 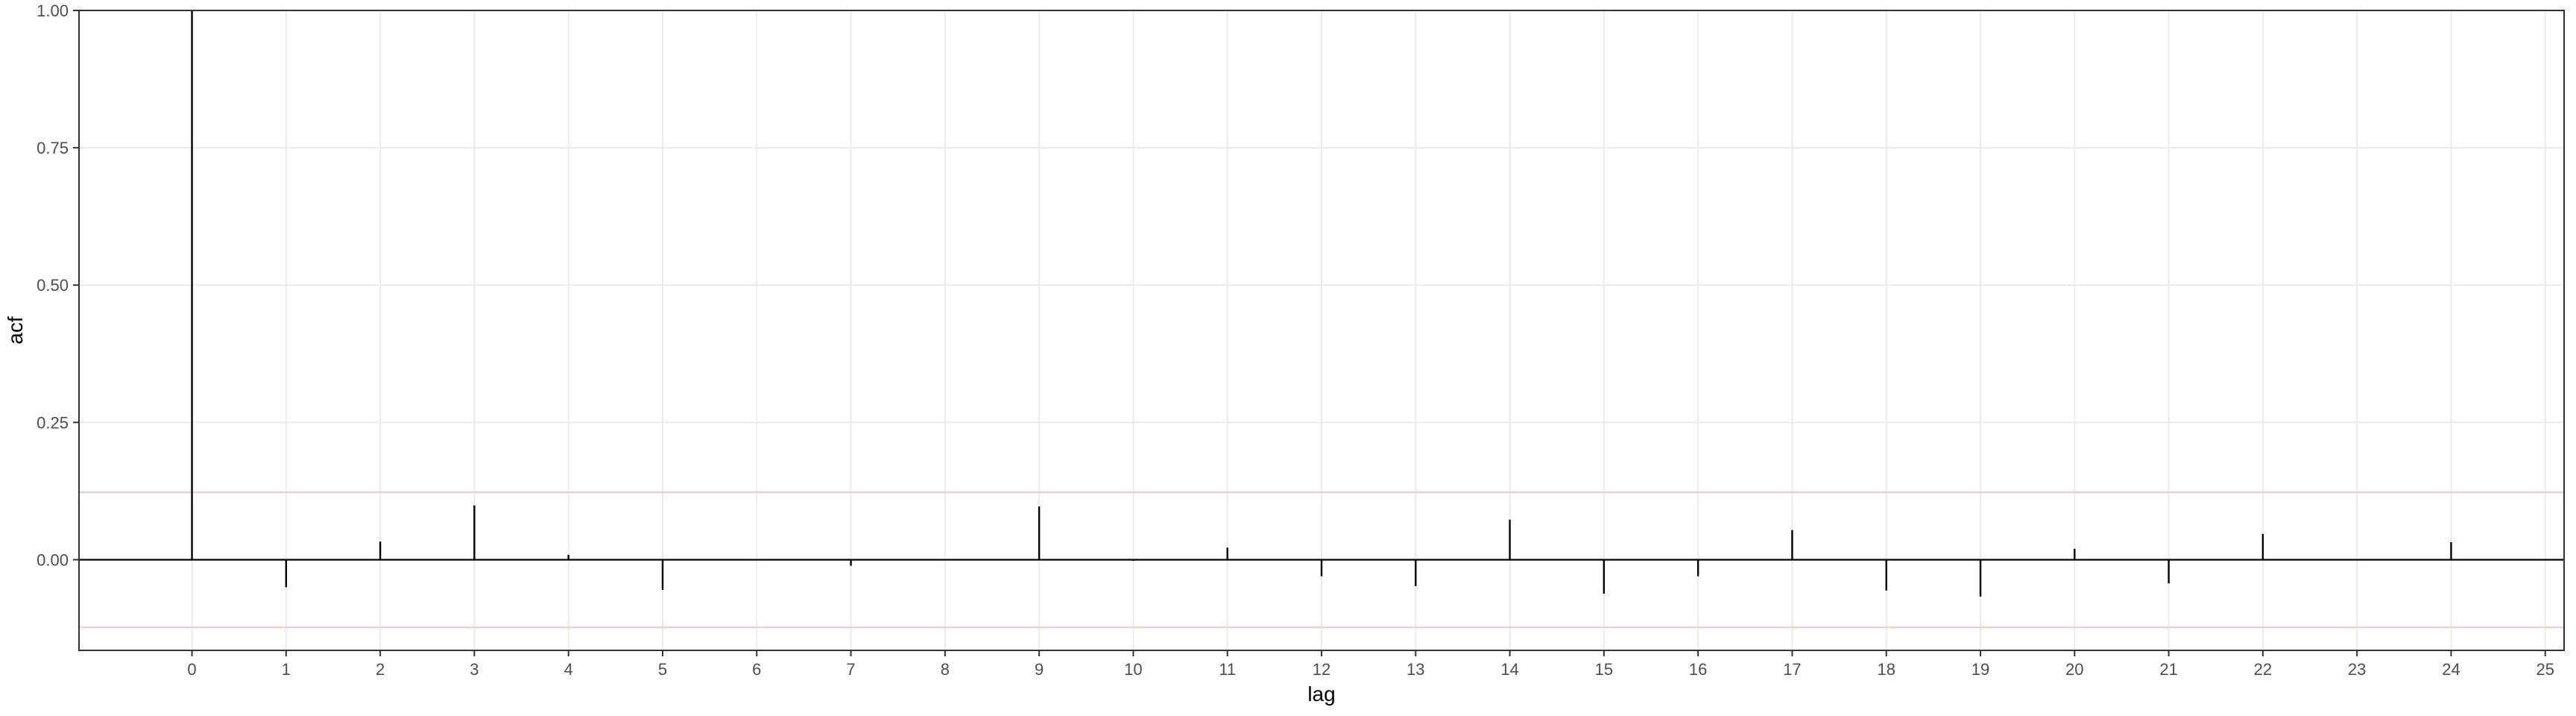 What do you see at coordinates (191, 669) in the screenshot?
I see `x-tick-label: 0` at bounding box center [191, 669].